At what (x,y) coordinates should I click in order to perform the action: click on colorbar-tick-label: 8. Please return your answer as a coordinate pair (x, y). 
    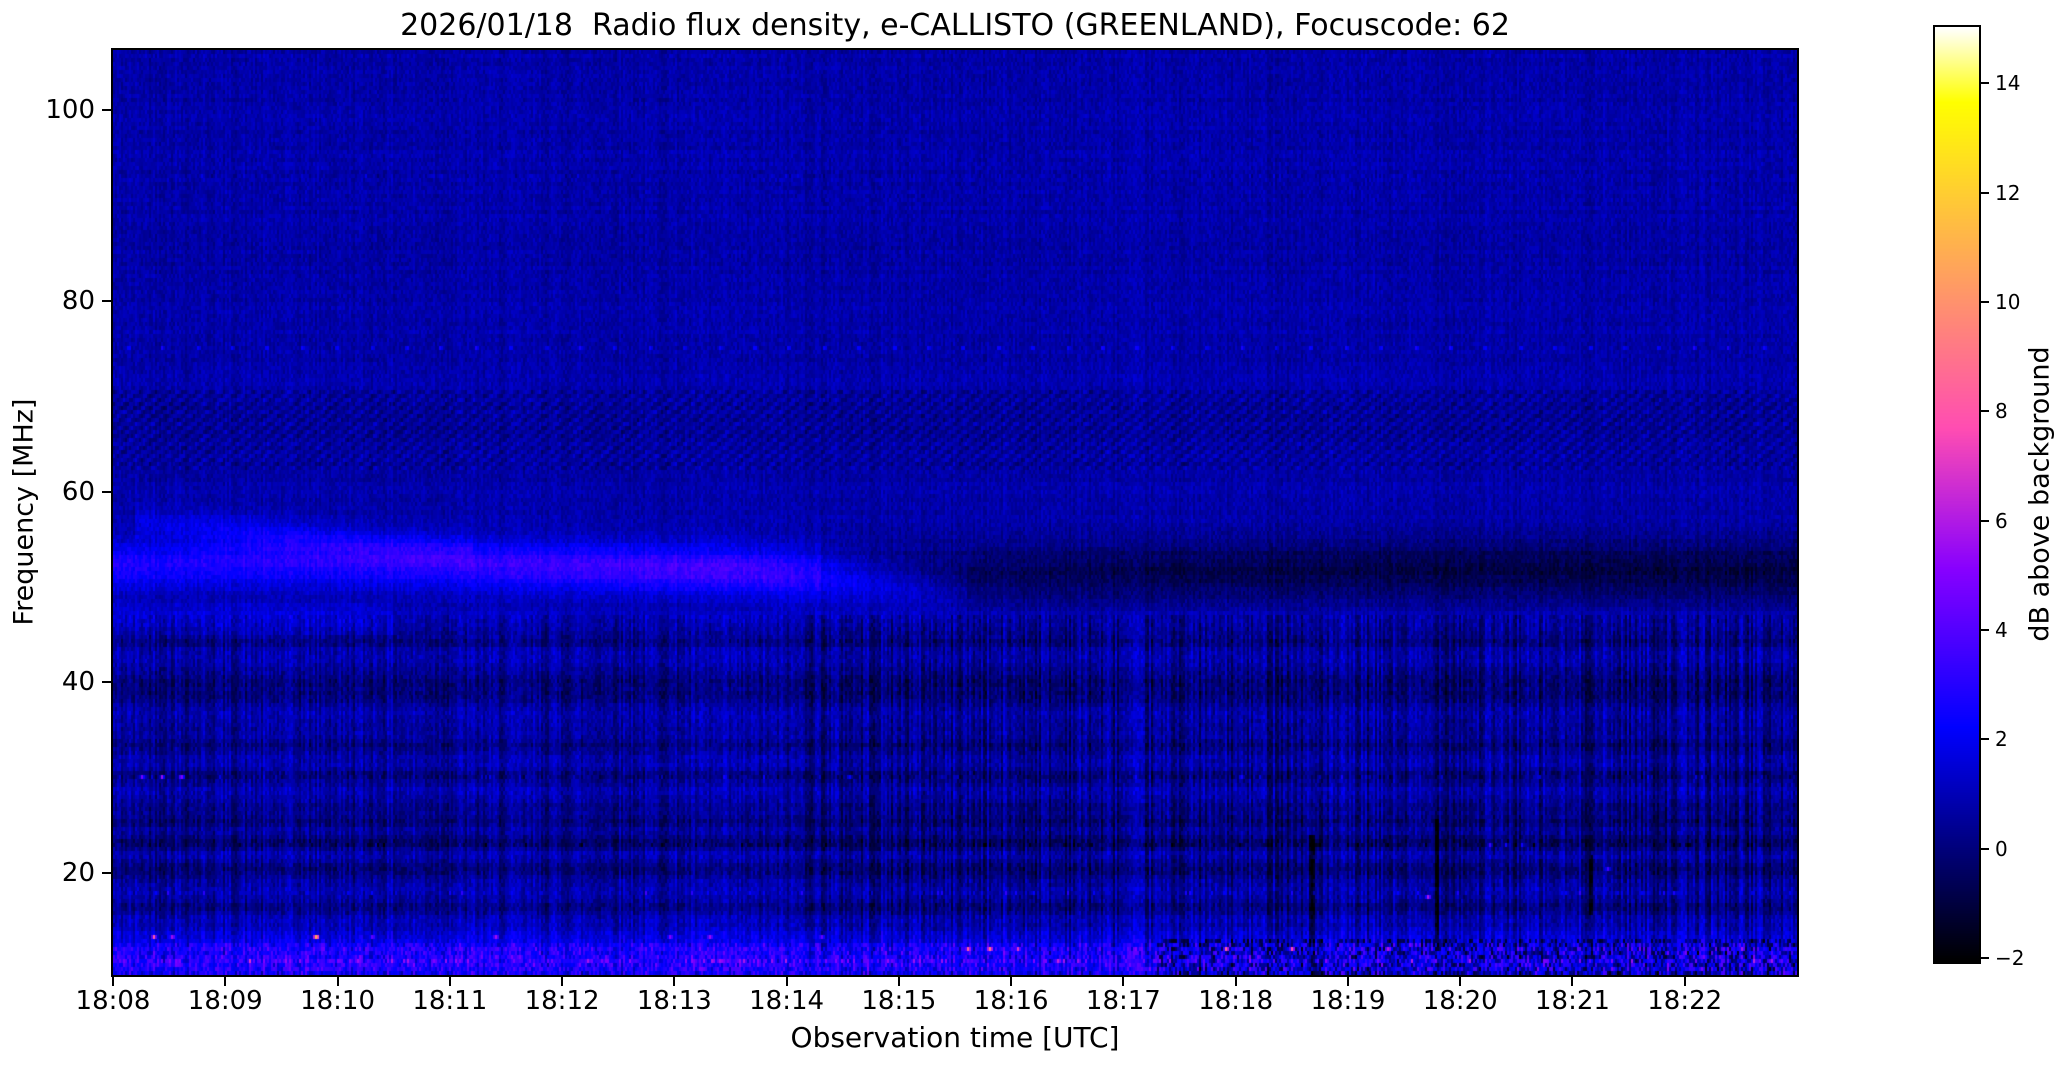
    Looking at the image, I should click on (2001, 411).